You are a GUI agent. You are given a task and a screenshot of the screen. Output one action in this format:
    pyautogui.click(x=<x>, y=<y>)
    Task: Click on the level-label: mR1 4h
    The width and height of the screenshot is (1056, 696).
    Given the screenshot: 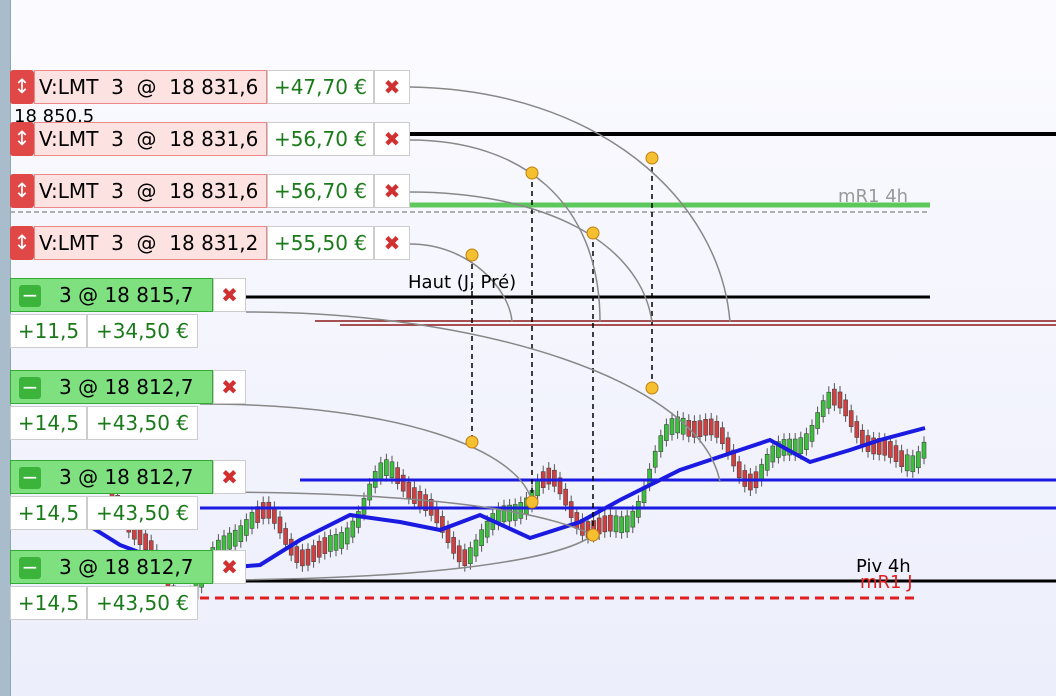 What is the action you would take?
    pyautogui.click(x=873, y=196)
    